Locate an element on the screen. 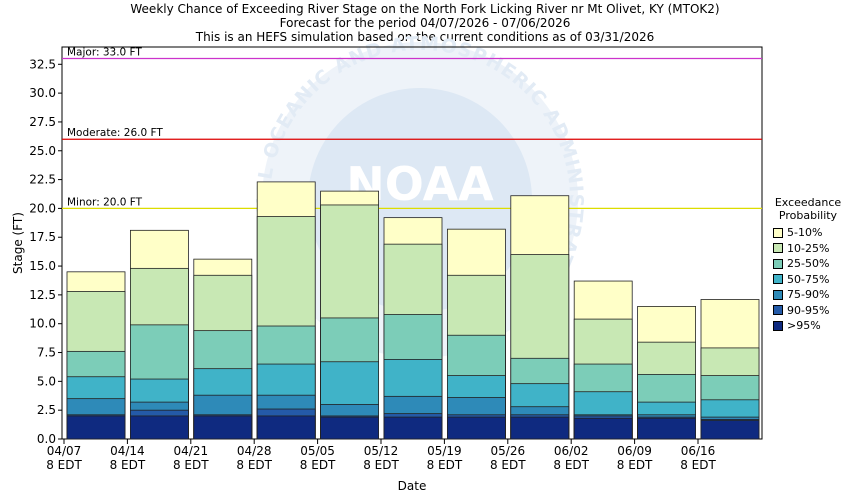  legend-item: 25-50% is located at coordinates (801, 263).